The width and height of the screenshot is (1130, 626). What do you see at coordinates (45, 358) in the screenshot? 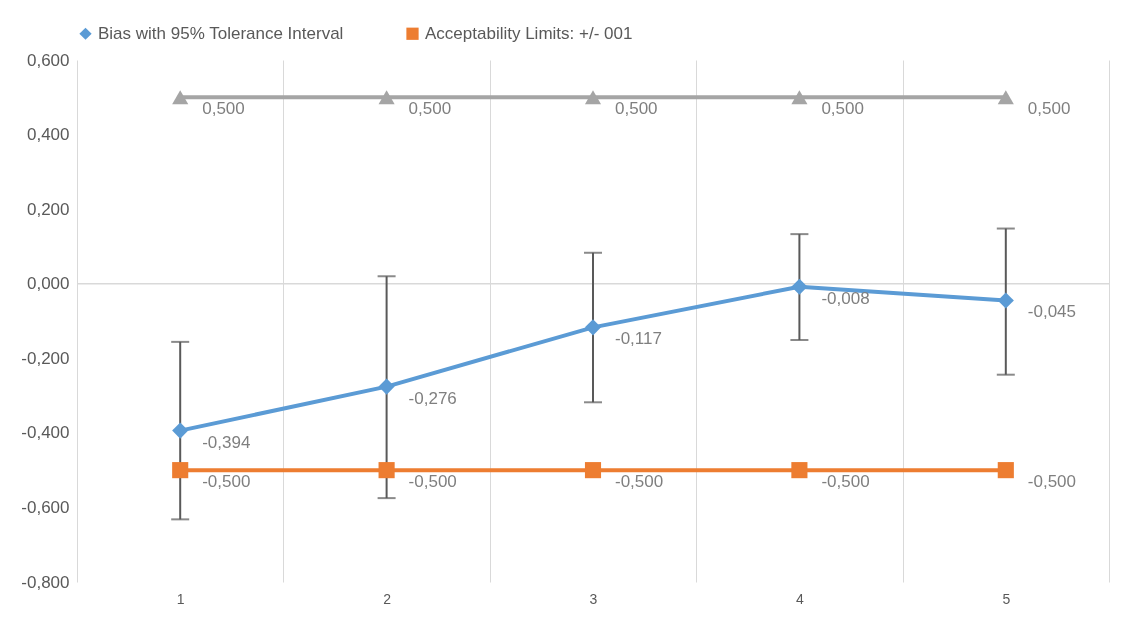
I see `y-tick-label: -0,200` at bounding box center [45, 358].